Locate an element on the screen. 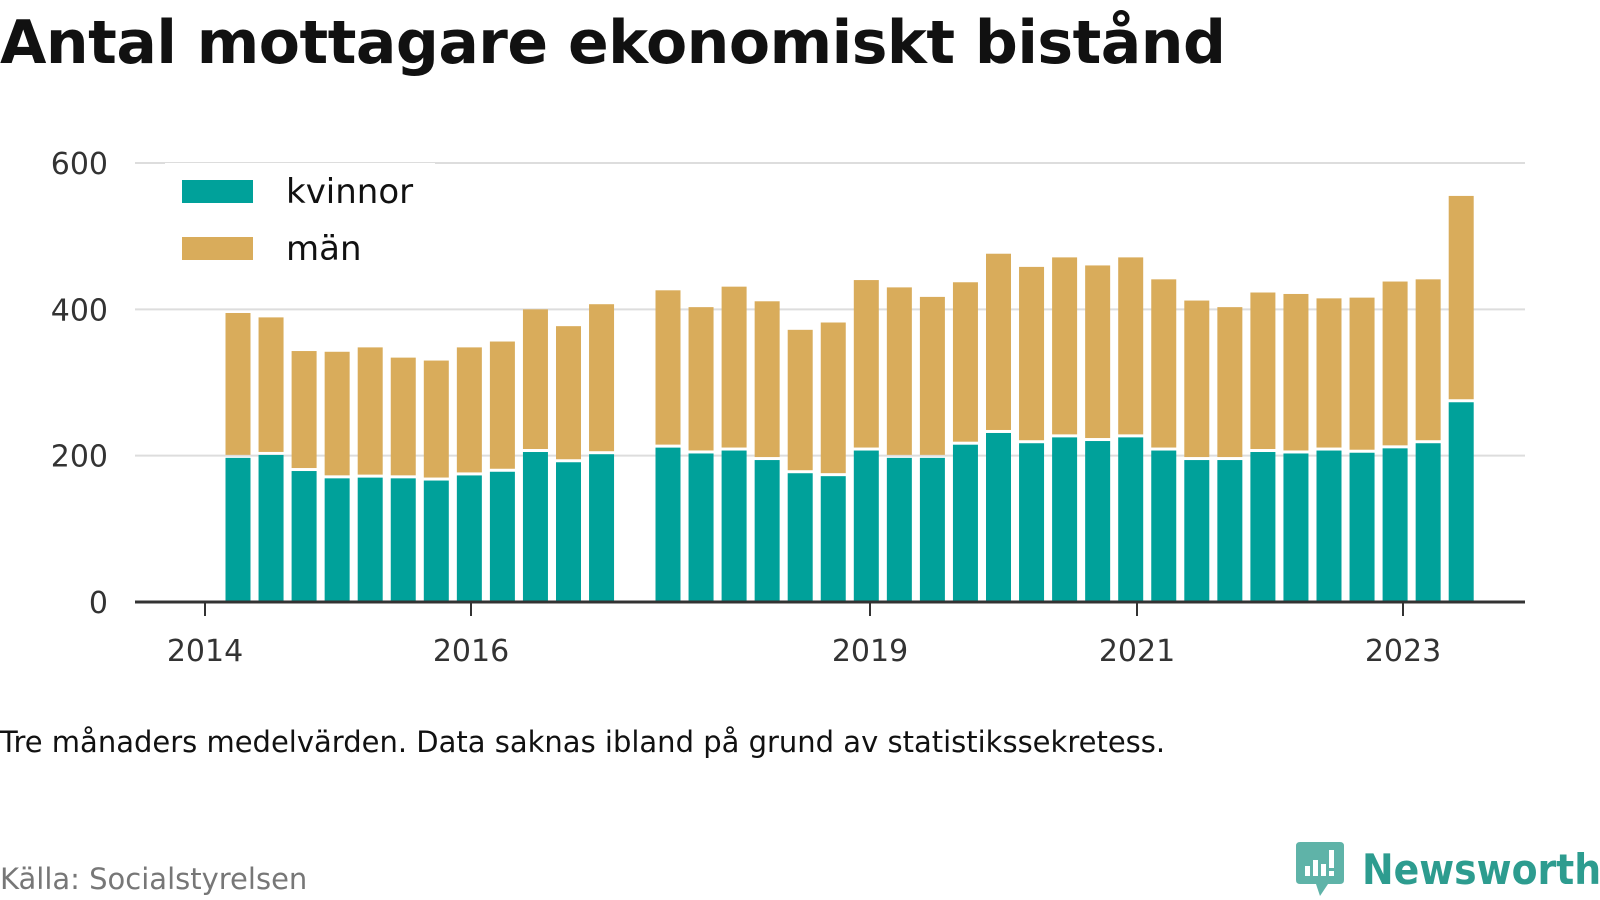 The width and height of the screenshot is (1600, 900). y-tick-label: 600 is located at coordinates (79, 164).